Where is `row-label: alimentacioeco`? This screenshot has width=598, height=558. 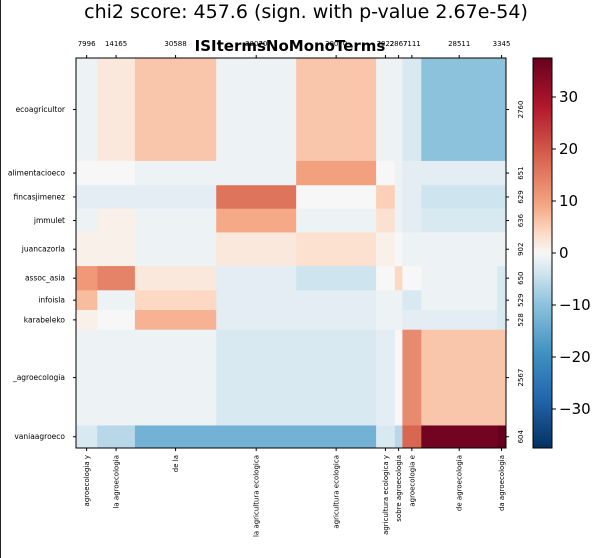 row-label: alimentacioeco is located at coordinates (37, 173).